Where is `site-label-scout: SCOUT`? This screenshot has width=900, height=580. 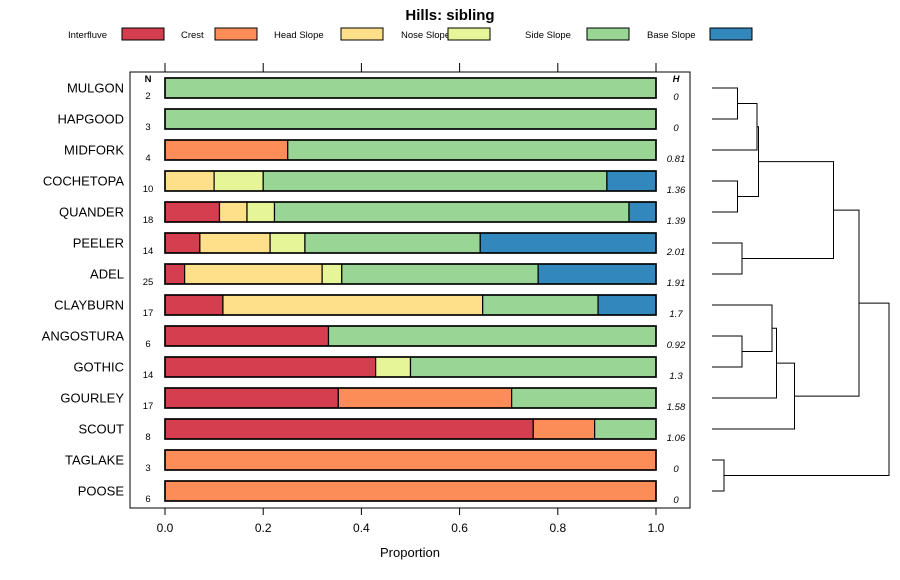
site-label-scout: SCOUT is located at coordinates (102, 429).